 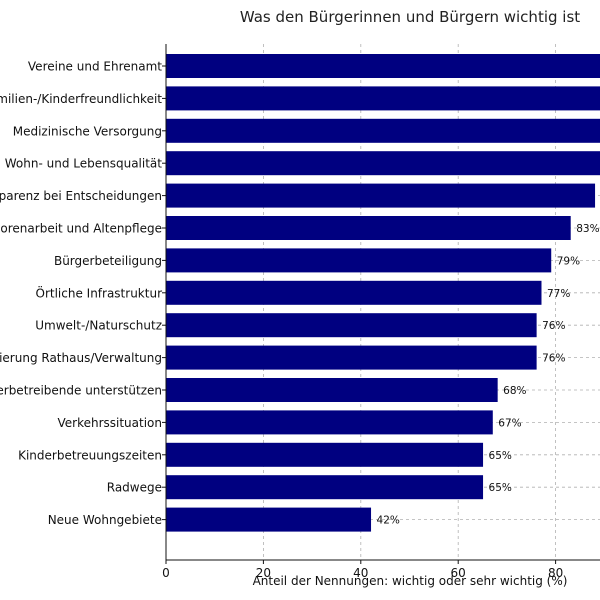 What do you see at coordinates (98, 326) in the screenshot?
I see `category-label: Umwelt-/Naturschutz` at bounding box center [98, 326].